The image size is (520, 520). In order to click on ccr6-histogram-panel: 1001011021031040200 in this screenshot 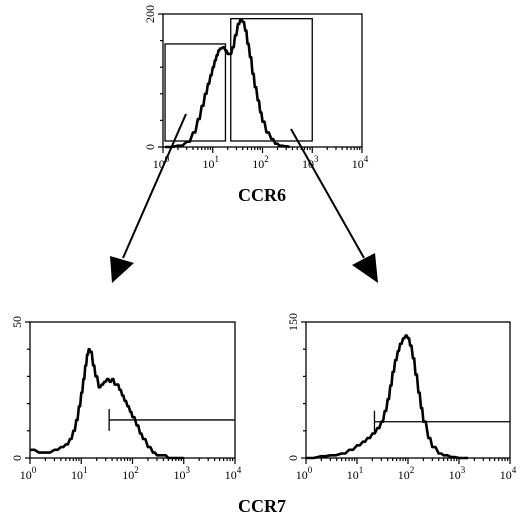, I will do `click(256, 88)`.